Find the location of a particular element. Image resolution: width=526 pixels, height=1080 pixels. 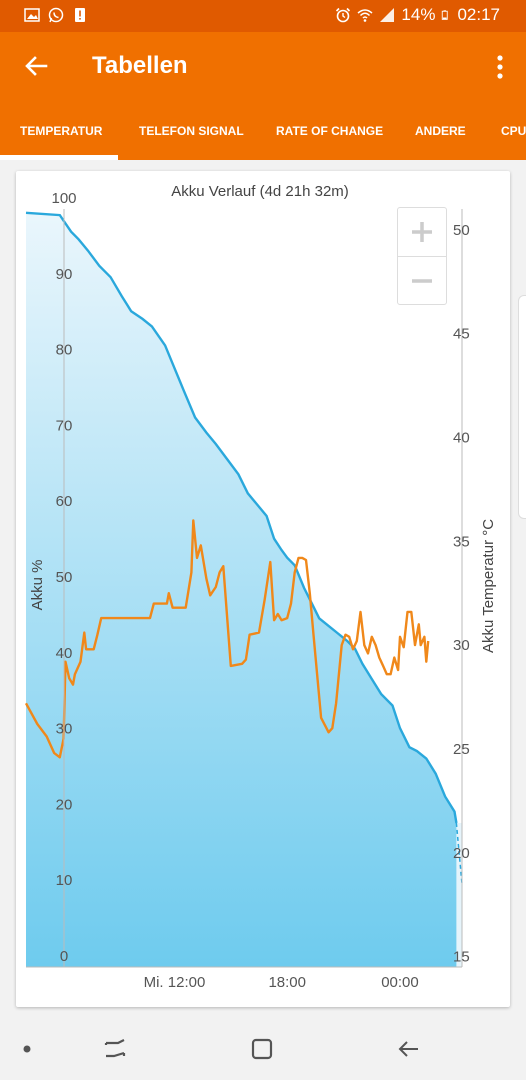

alert-icon is located at coordinates (80, 15).